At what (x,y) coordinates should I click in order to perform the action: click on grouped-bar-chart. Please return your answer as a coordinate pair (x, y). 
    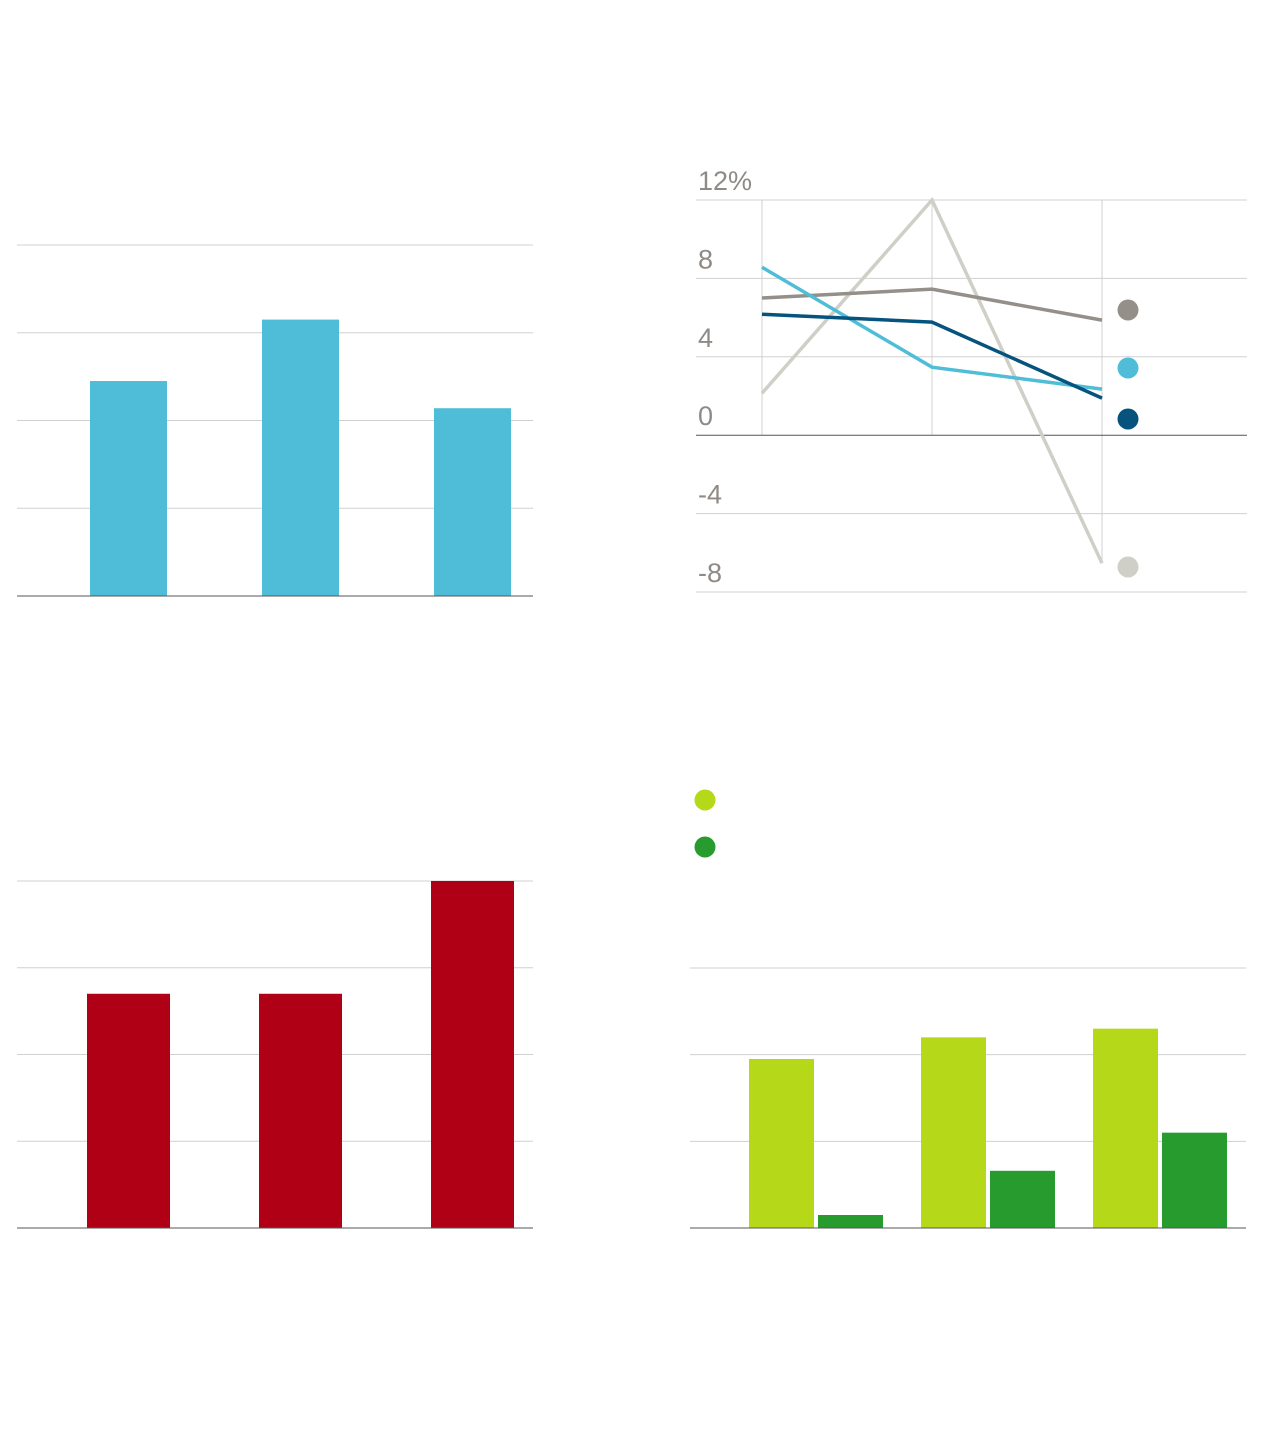
    Looking at the image, I should click on (968, 1009).